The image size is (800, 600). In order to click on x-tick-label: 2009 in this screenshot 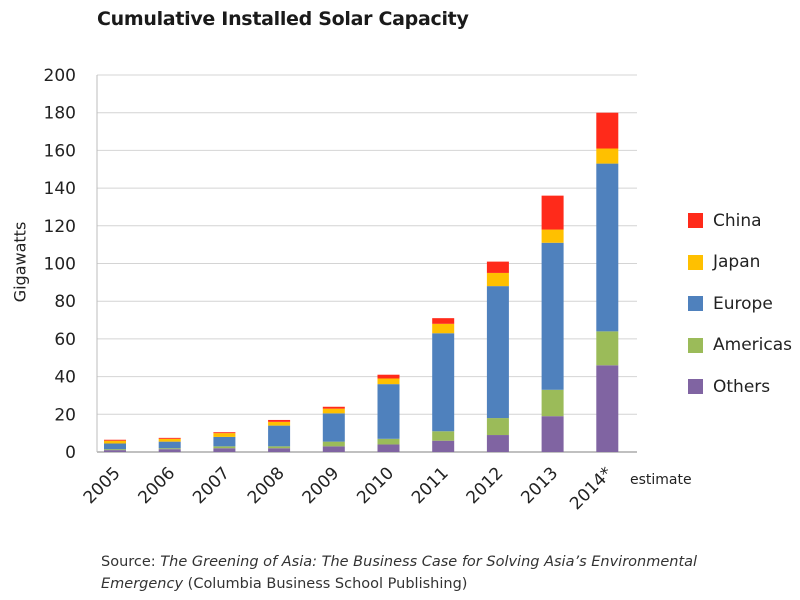, I will do `click(321, 485)`.